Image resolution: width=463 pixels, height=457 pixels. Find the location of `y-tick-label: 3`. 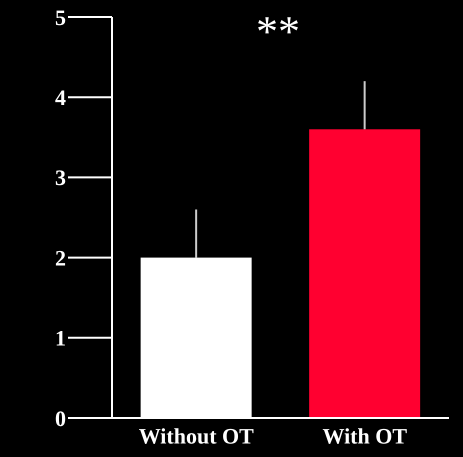

y-tick-label: 3 is located at coordinates (60, 177).